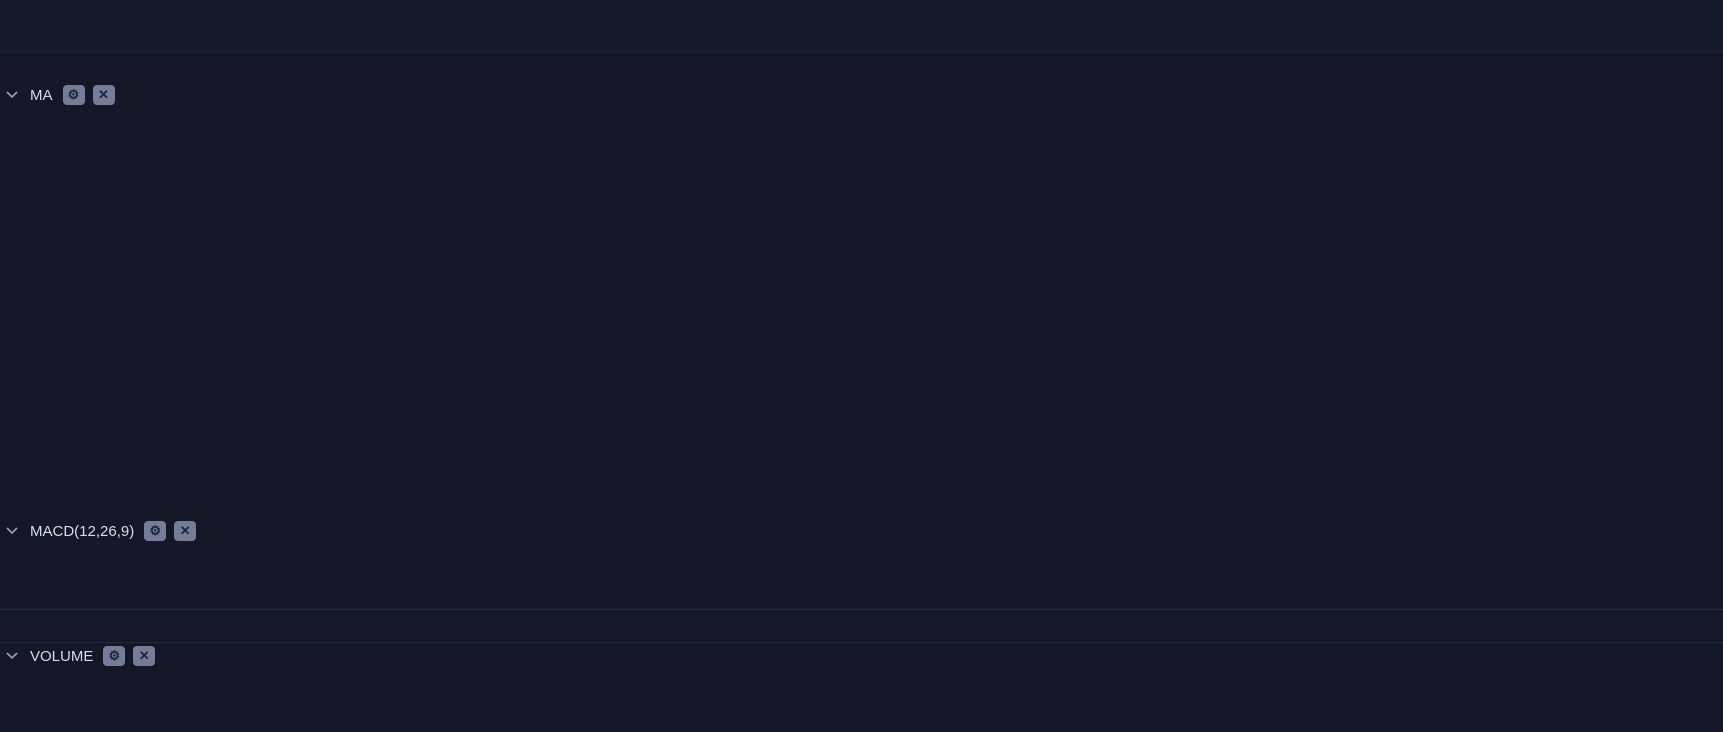 The height and width of the screenshot is (732, 1723). I want to click on ma-section-title: MA, so click(41, 95).